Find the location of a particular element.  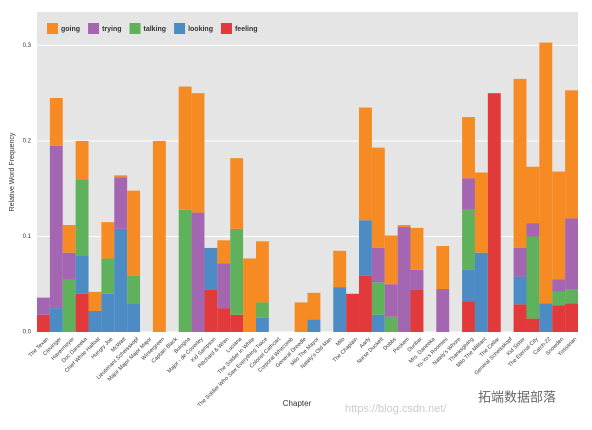

x-axis-label: Chapter is located at coordinates (297, 403).